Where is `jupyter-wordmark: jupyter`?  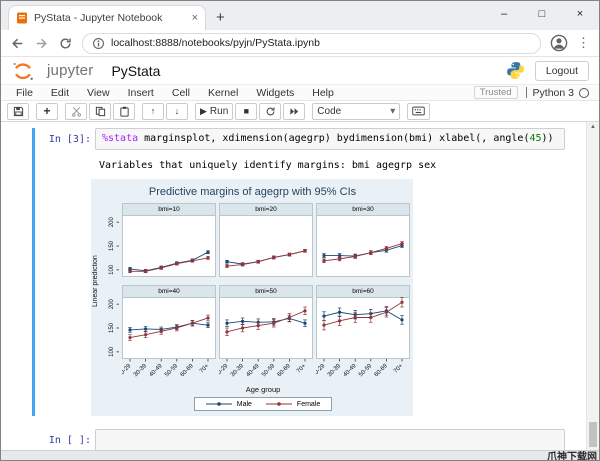 jupyter-wordmark: jupyter is located at coordinates (70, 70).